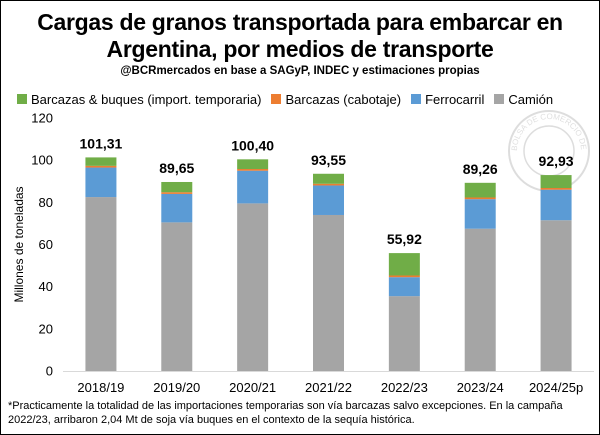  What do you see at coordinates (46, 244) in the screenshot?
I see `y-tick-label: 60` at bounding box center [46, 244].